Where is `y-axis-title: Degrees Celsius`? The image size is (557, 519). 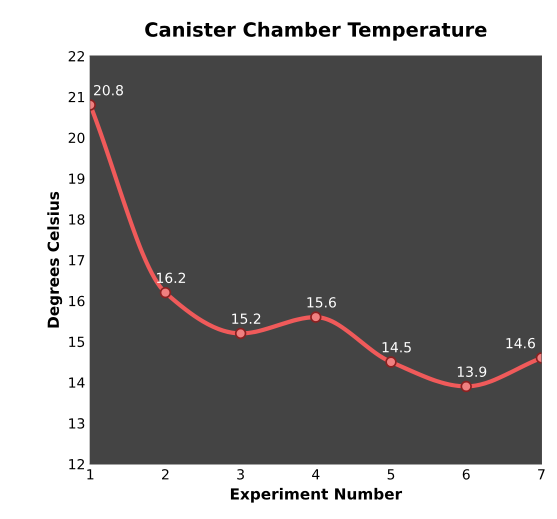
y-axis-title: Degrees Celsius is located at coordinates (54, 260).